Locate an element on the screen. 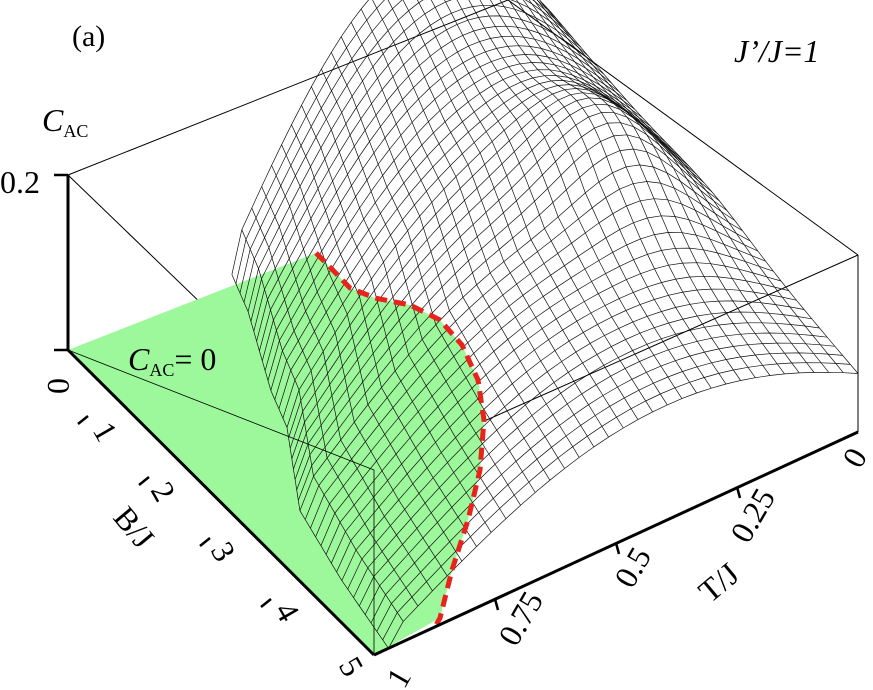 The width and height of the screenshot is (873, 690). region-label: CAC= 0 is located at coordinates (172, 360).